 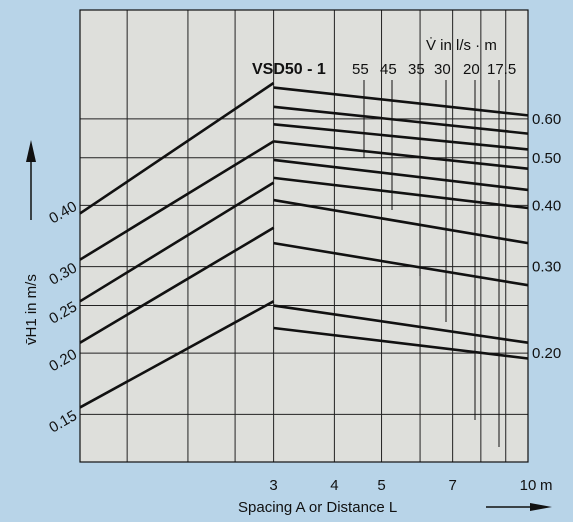 I want to click on series-line-f4, so click(x=401, y=155).